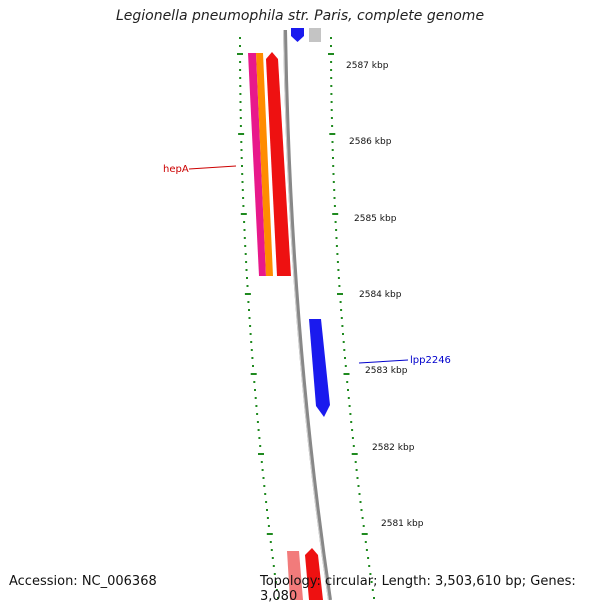 The height and width of the screenshot is (604, 600). What do you see at coordinates (319, 368) in the screenshot?
I see `gene-blue-lpp2246` at bounding box center [319, 368].